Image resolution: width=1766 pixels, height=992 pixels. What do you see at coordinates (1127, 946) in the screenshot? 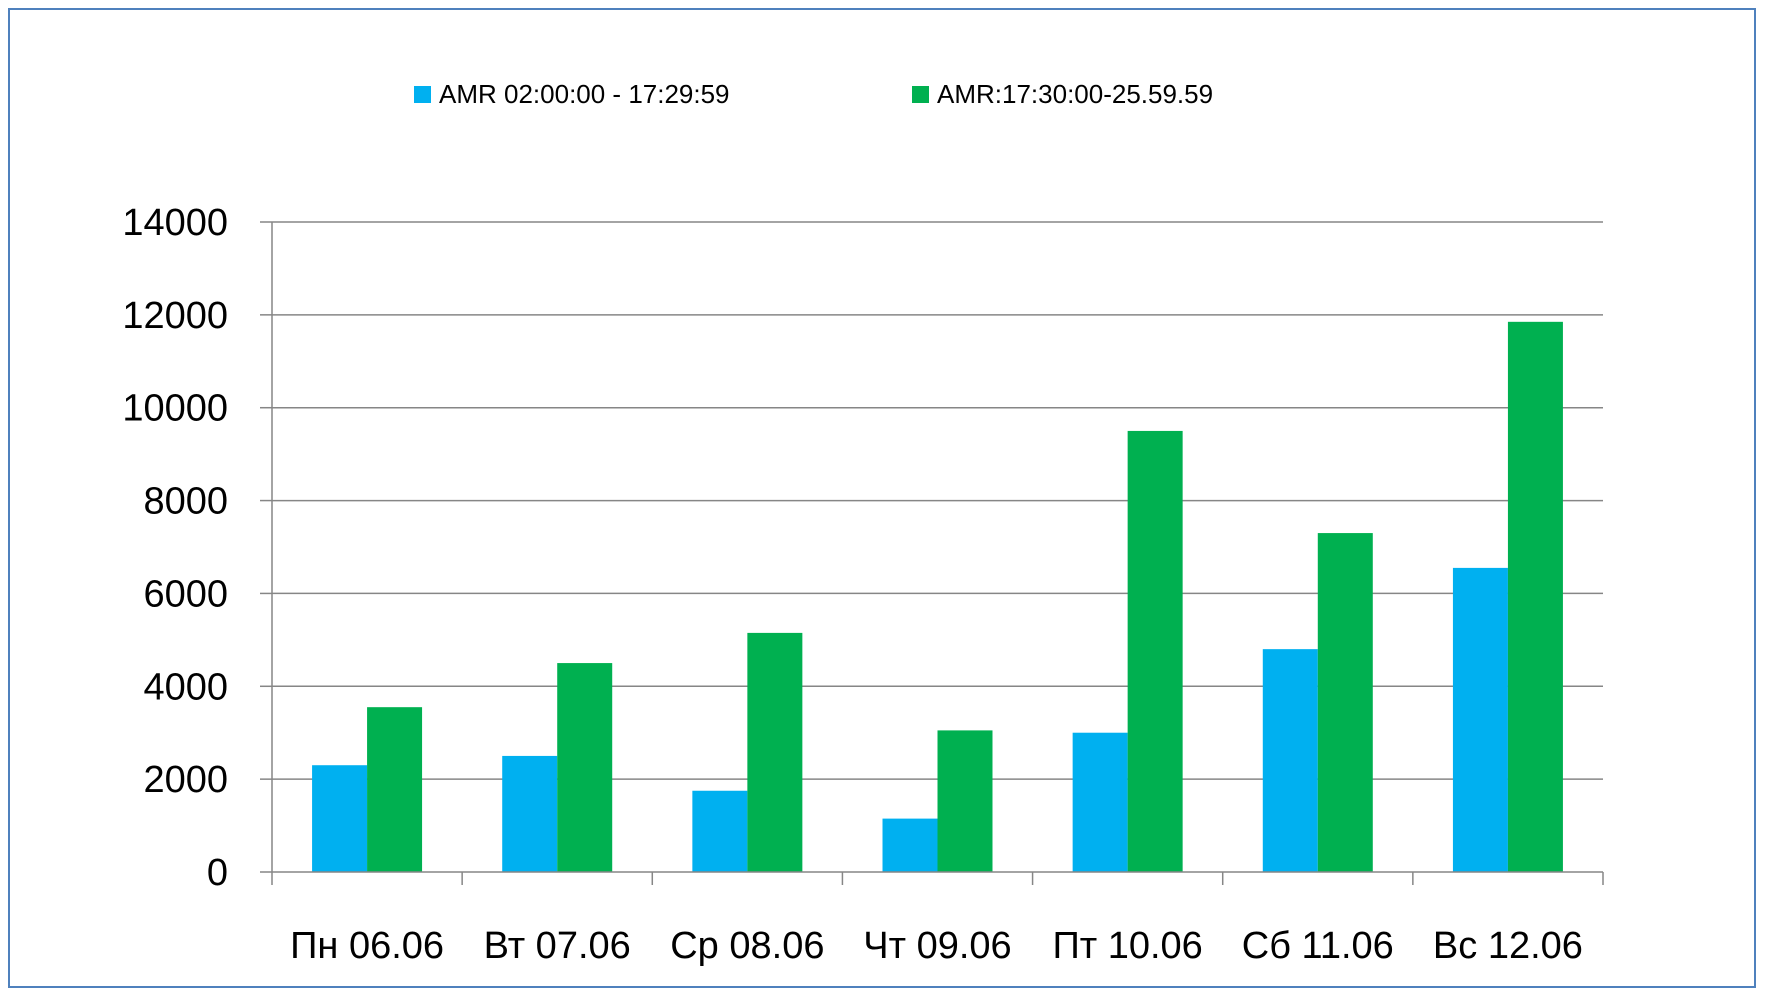
I see `x-tick-label: Пт 10.06` at bounding box center [1127, 946].